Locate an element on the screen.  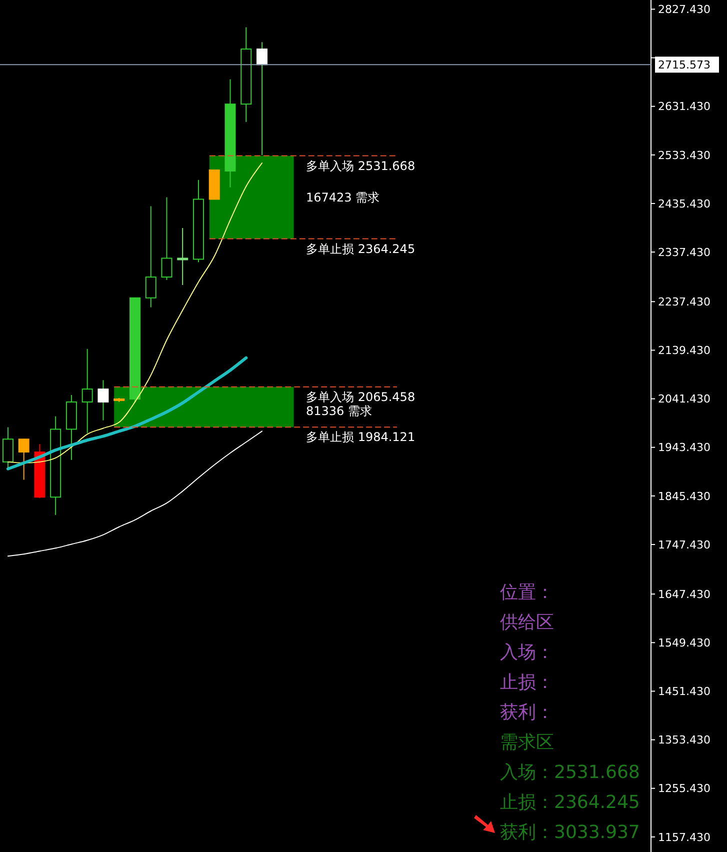
annotation: 位置： is located at coordinates (527, 592).